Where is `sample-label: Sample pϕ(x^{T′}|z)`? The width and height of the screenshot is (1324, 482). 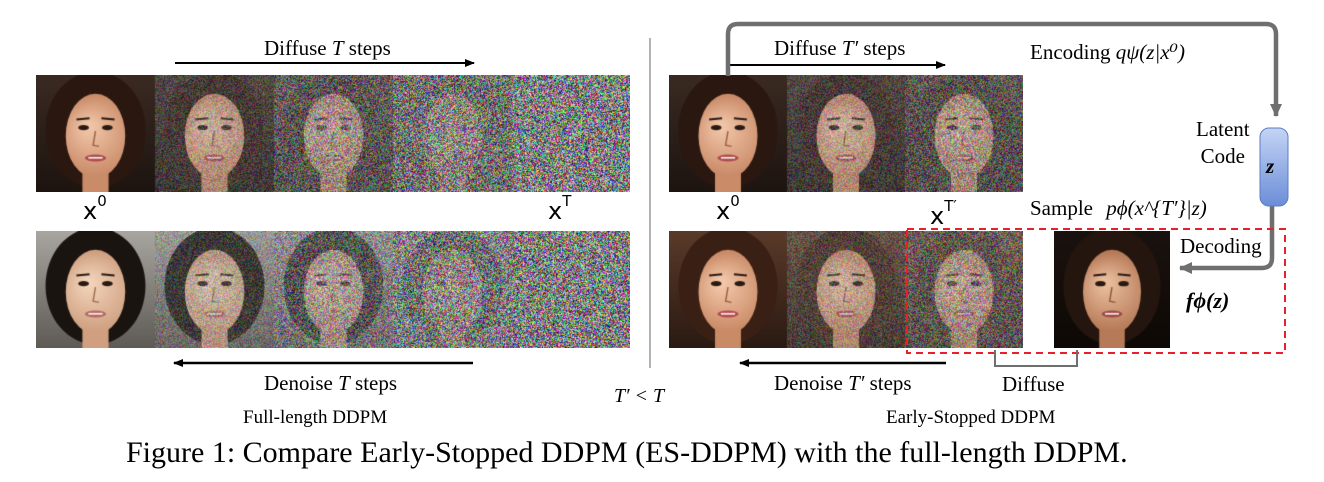 sample-label: Sample pϕ(x^{T′}|z) is located at coordinates (1118, 208).